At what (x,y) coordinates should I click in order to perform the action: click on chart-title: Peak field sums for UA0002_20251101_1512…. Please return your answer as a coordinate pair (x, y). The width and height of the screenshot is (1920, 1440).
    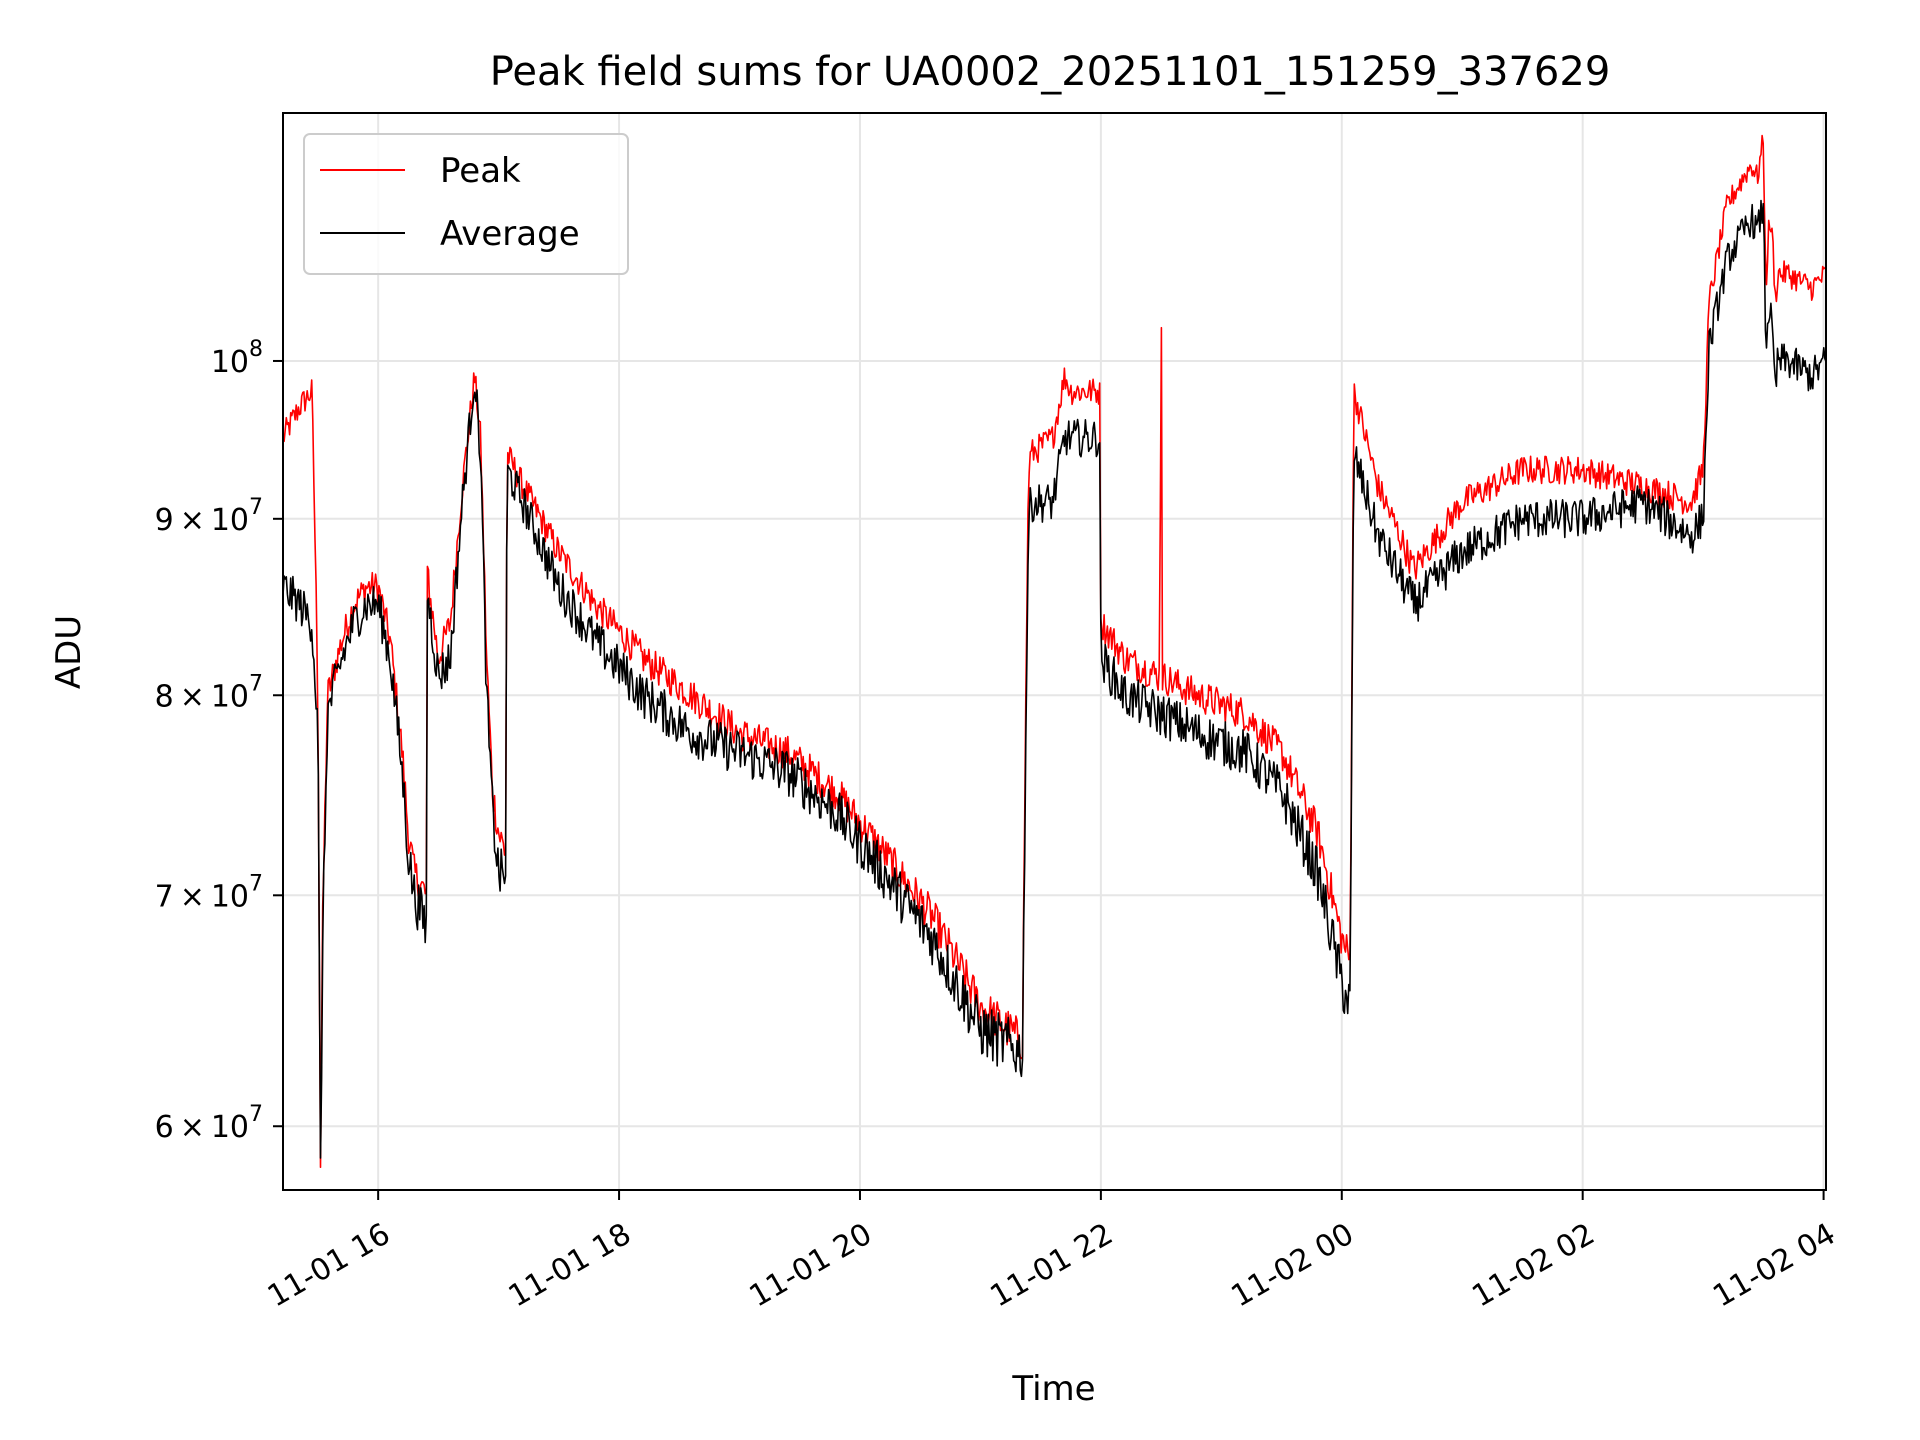
    Looking at the image, I should click on (1050, 72).